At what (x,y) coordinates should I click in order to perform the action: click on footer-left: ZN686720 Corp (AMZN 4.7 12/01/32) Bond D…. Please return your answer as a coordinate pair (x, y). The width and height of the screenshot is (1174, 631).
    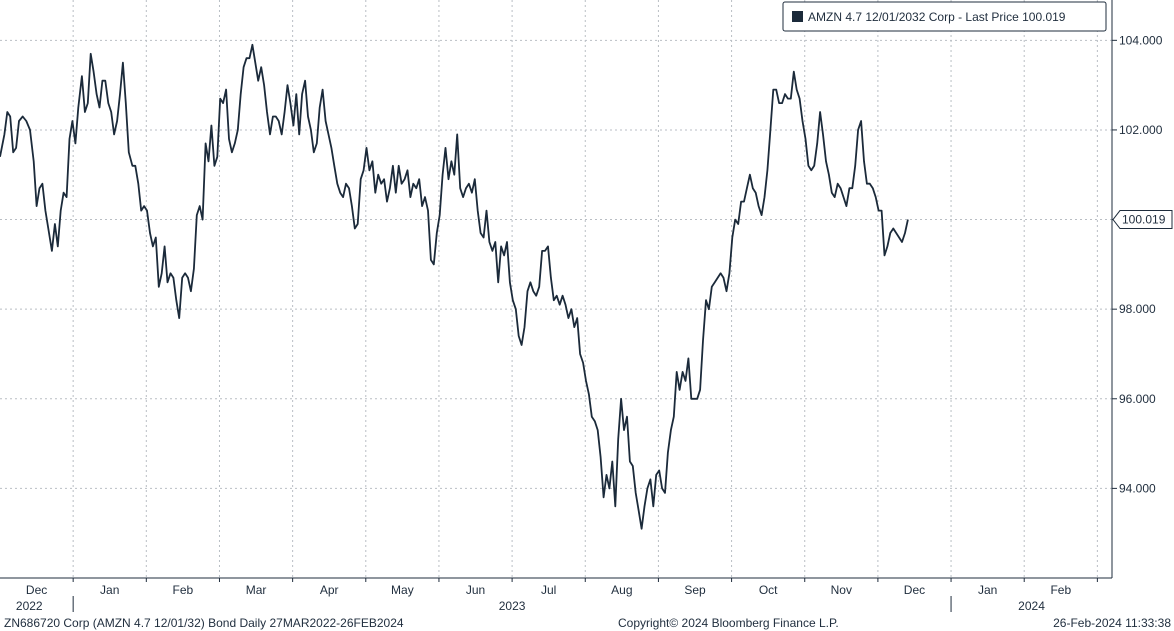
    Looking at the image, I should click on (204, 623).